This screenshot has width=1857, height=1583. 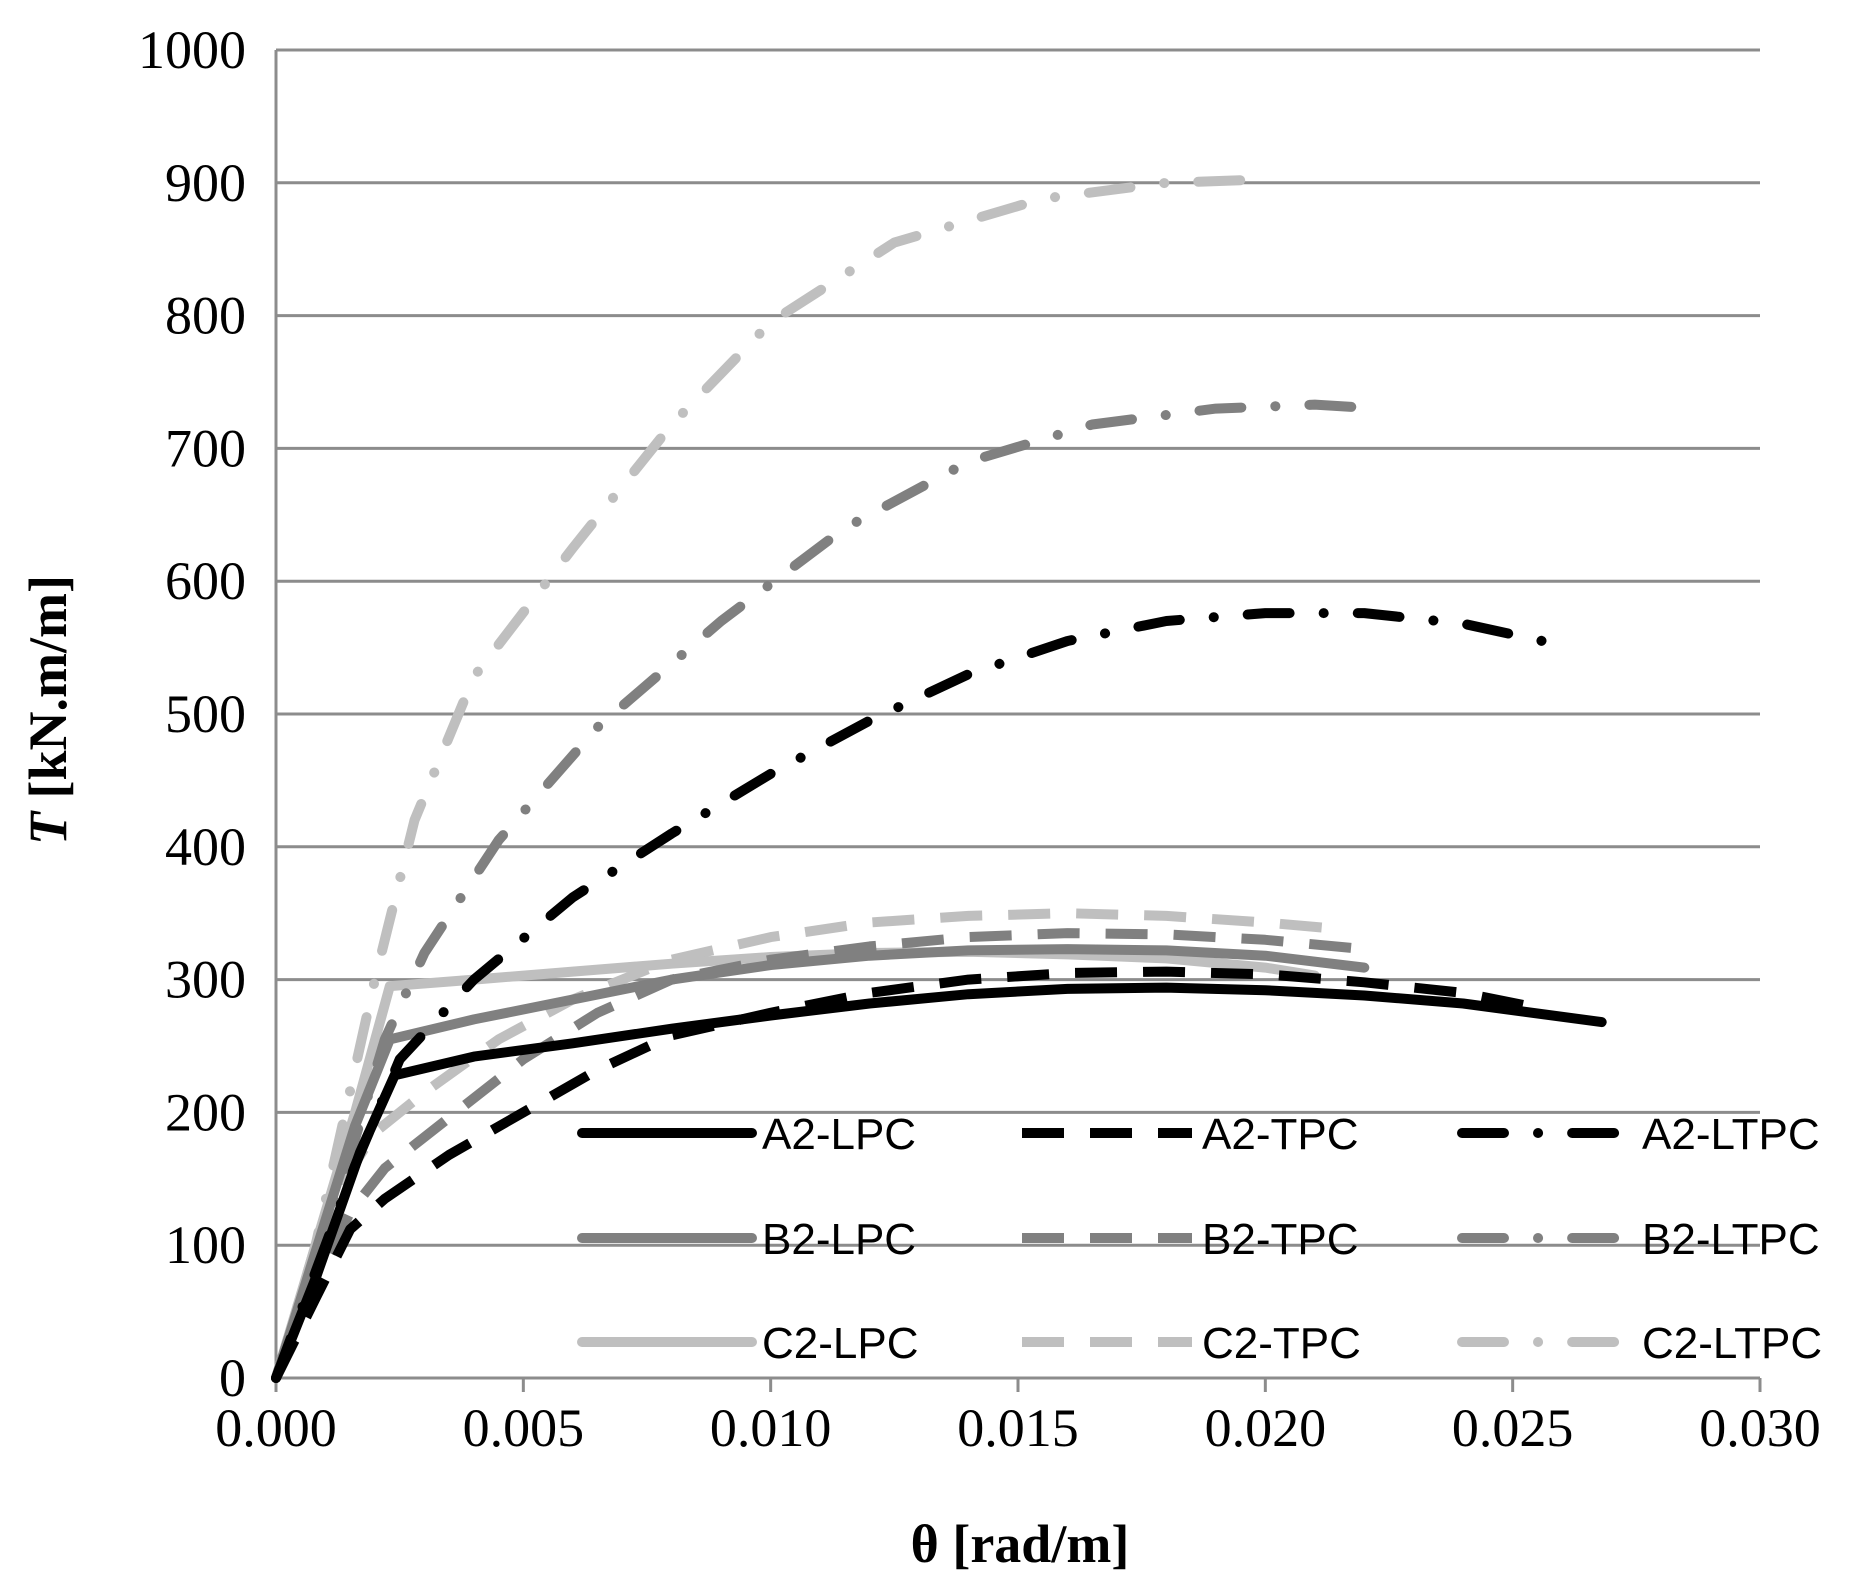 I want to click on x-tick-label: 0.030, so click(x=1760, y=1428).